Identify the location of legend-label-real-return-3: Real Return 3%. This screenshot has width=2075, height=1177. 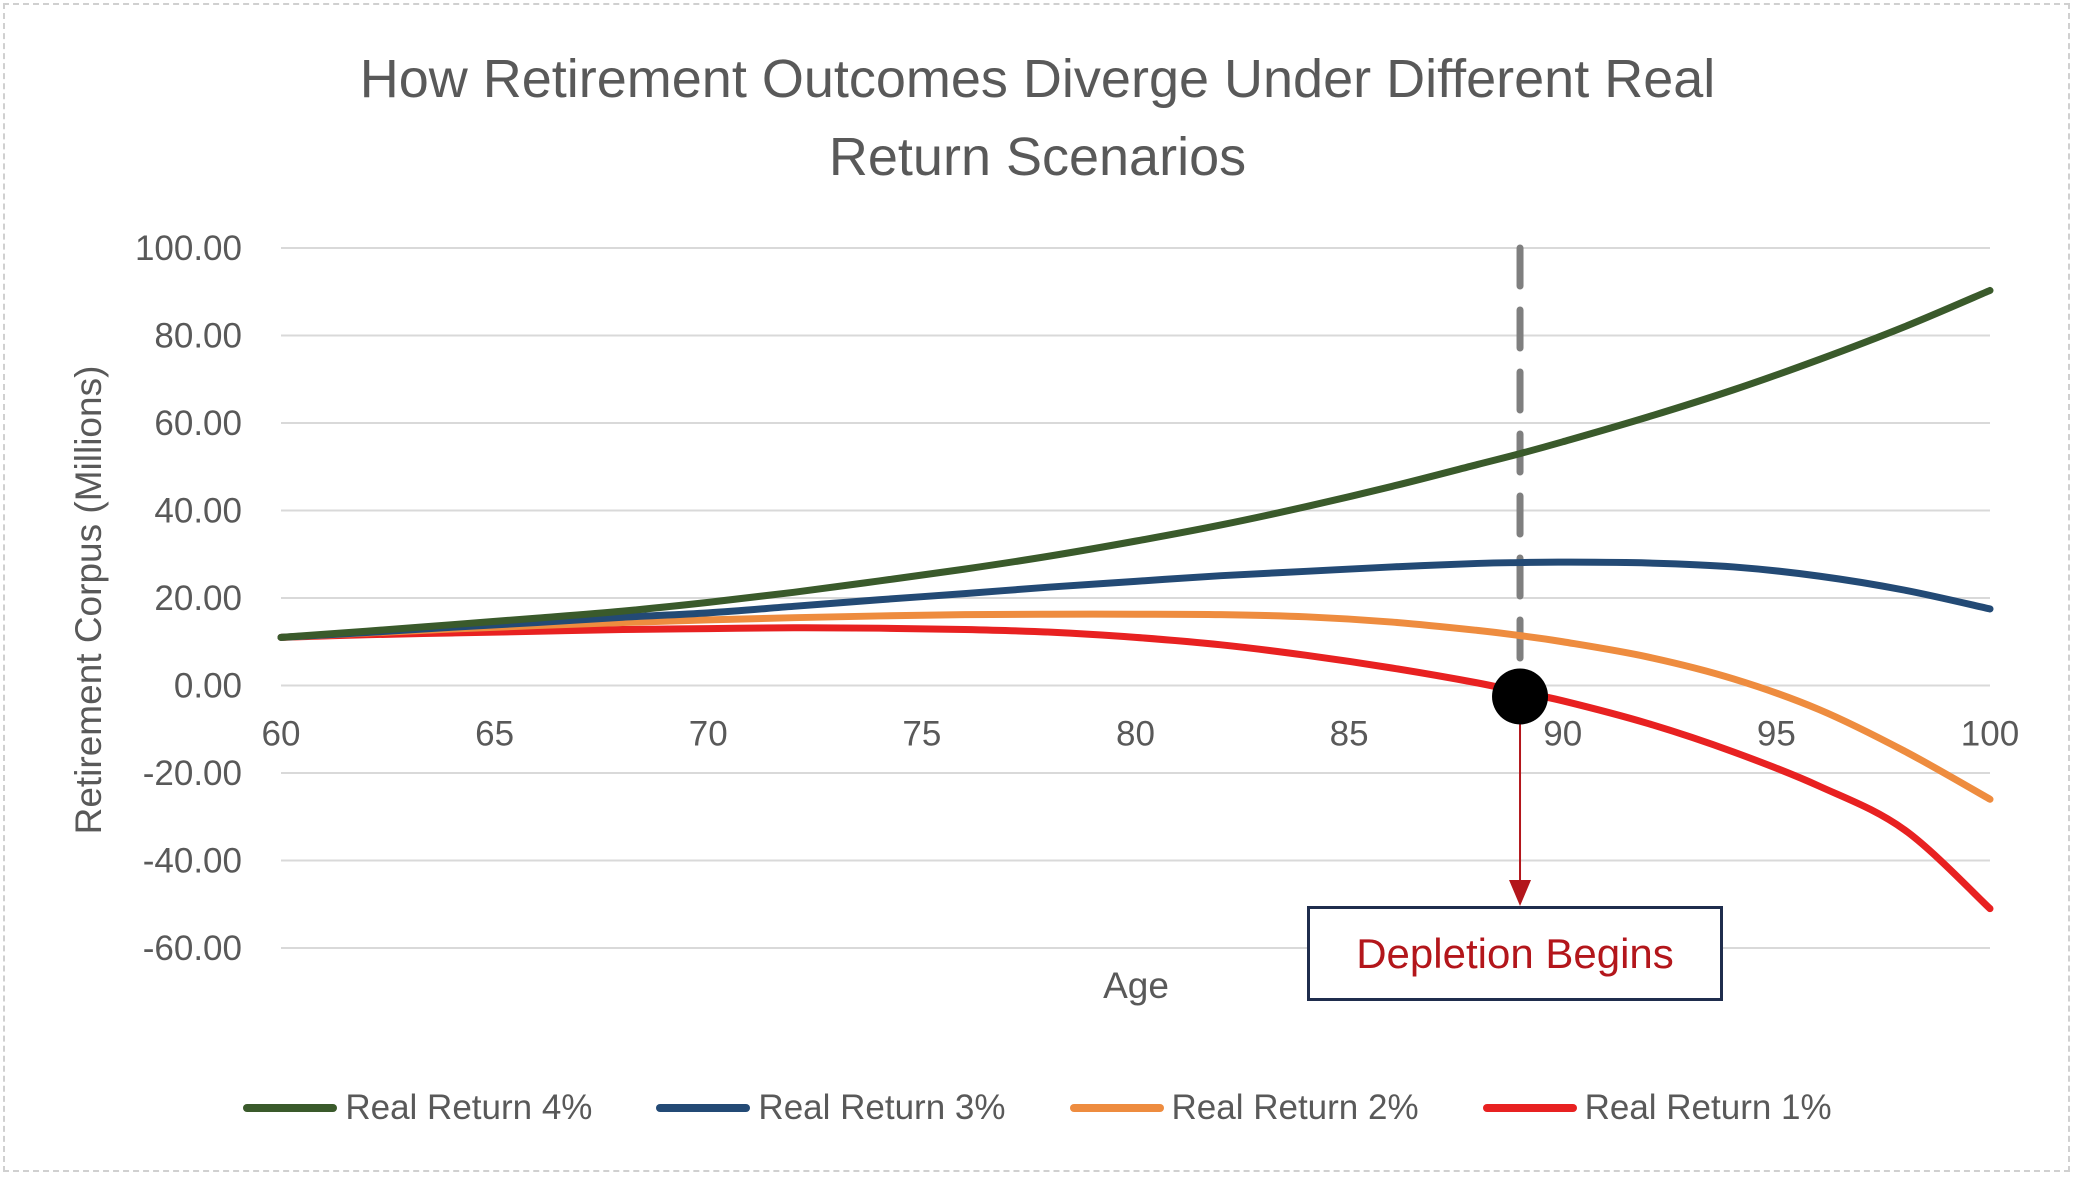
(882, 1107).